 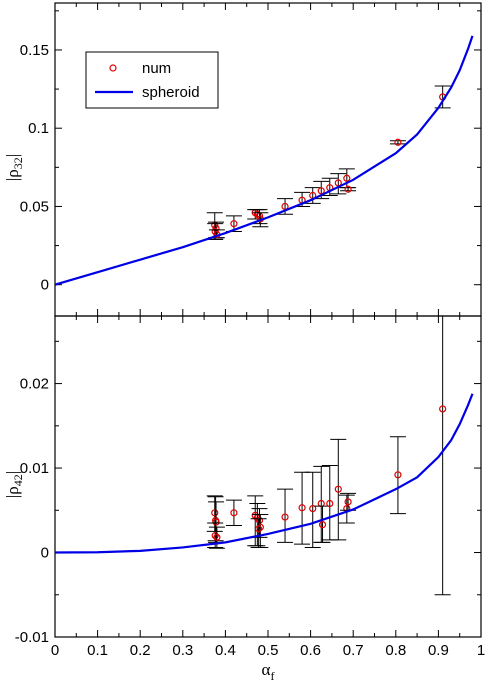 I want to click on x-tick-label: 0.1, so click(x=97, y=650).